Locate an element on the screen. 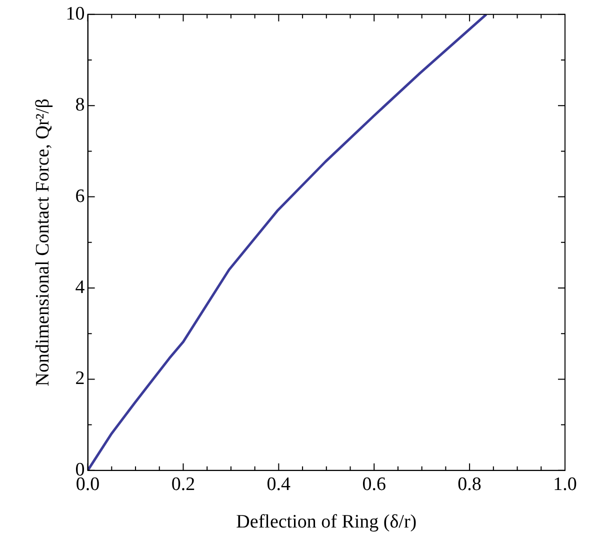  x-tick-label: 0.8 is located at coordinates (470, 484).